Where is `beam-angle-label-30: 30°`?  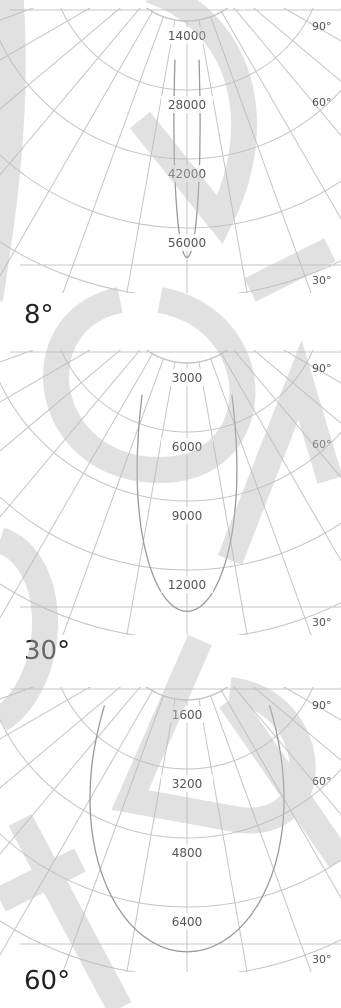
beam-angle-label-30: 30° is located at coordinates (47, 651).